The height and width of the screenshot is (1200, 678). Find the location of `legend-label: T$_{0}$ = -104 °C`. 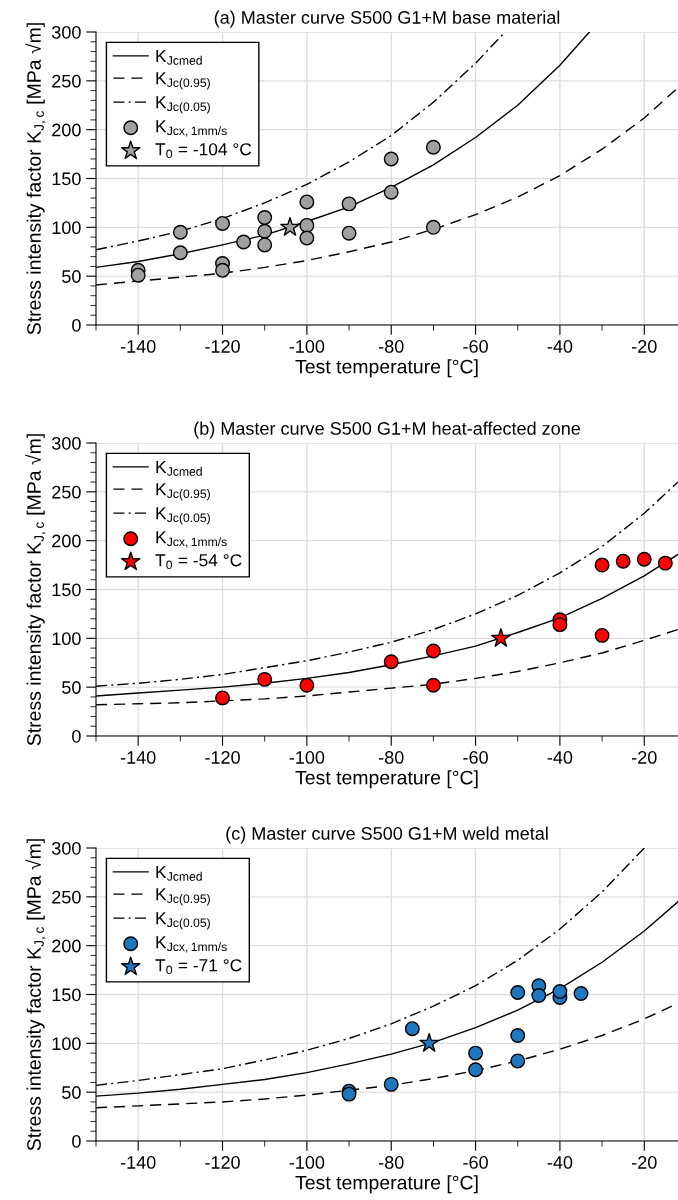

legend-label: T$_{0}$ = -104 °C is located at coordinates (203, 151).